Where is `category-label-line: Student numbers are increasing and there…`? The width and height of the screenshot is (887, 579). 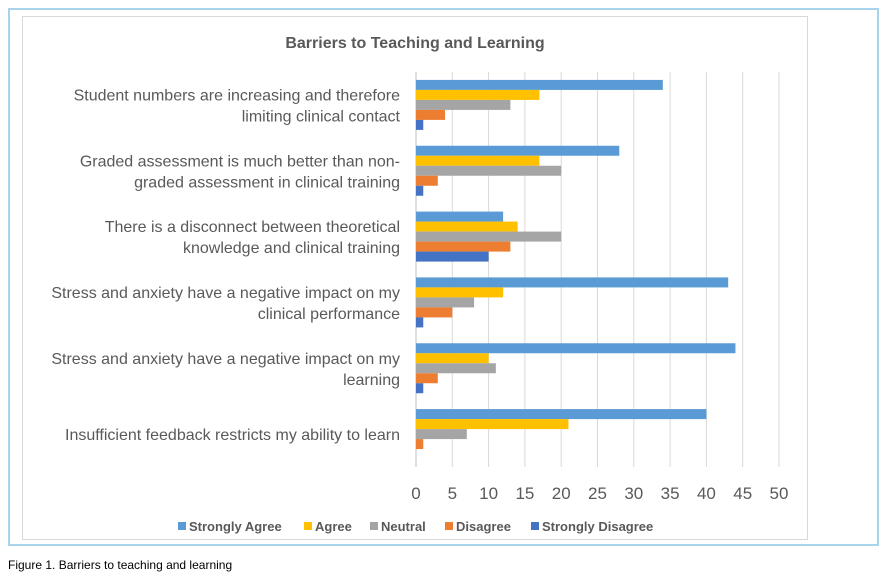
category-label-line: Student numbers are increasing and there… is located at coordinates (237, 95).